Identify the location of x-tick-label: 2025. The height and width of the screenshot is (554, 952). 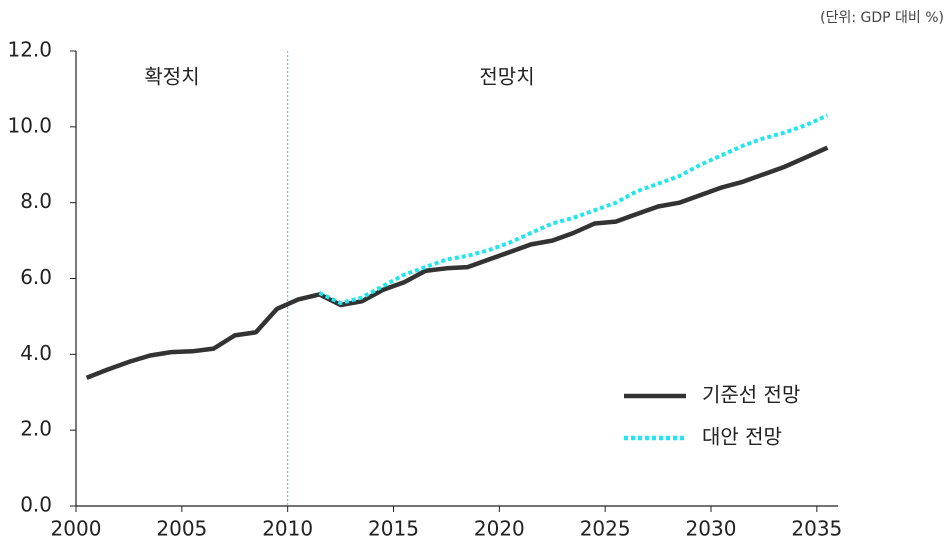
(605, 529).